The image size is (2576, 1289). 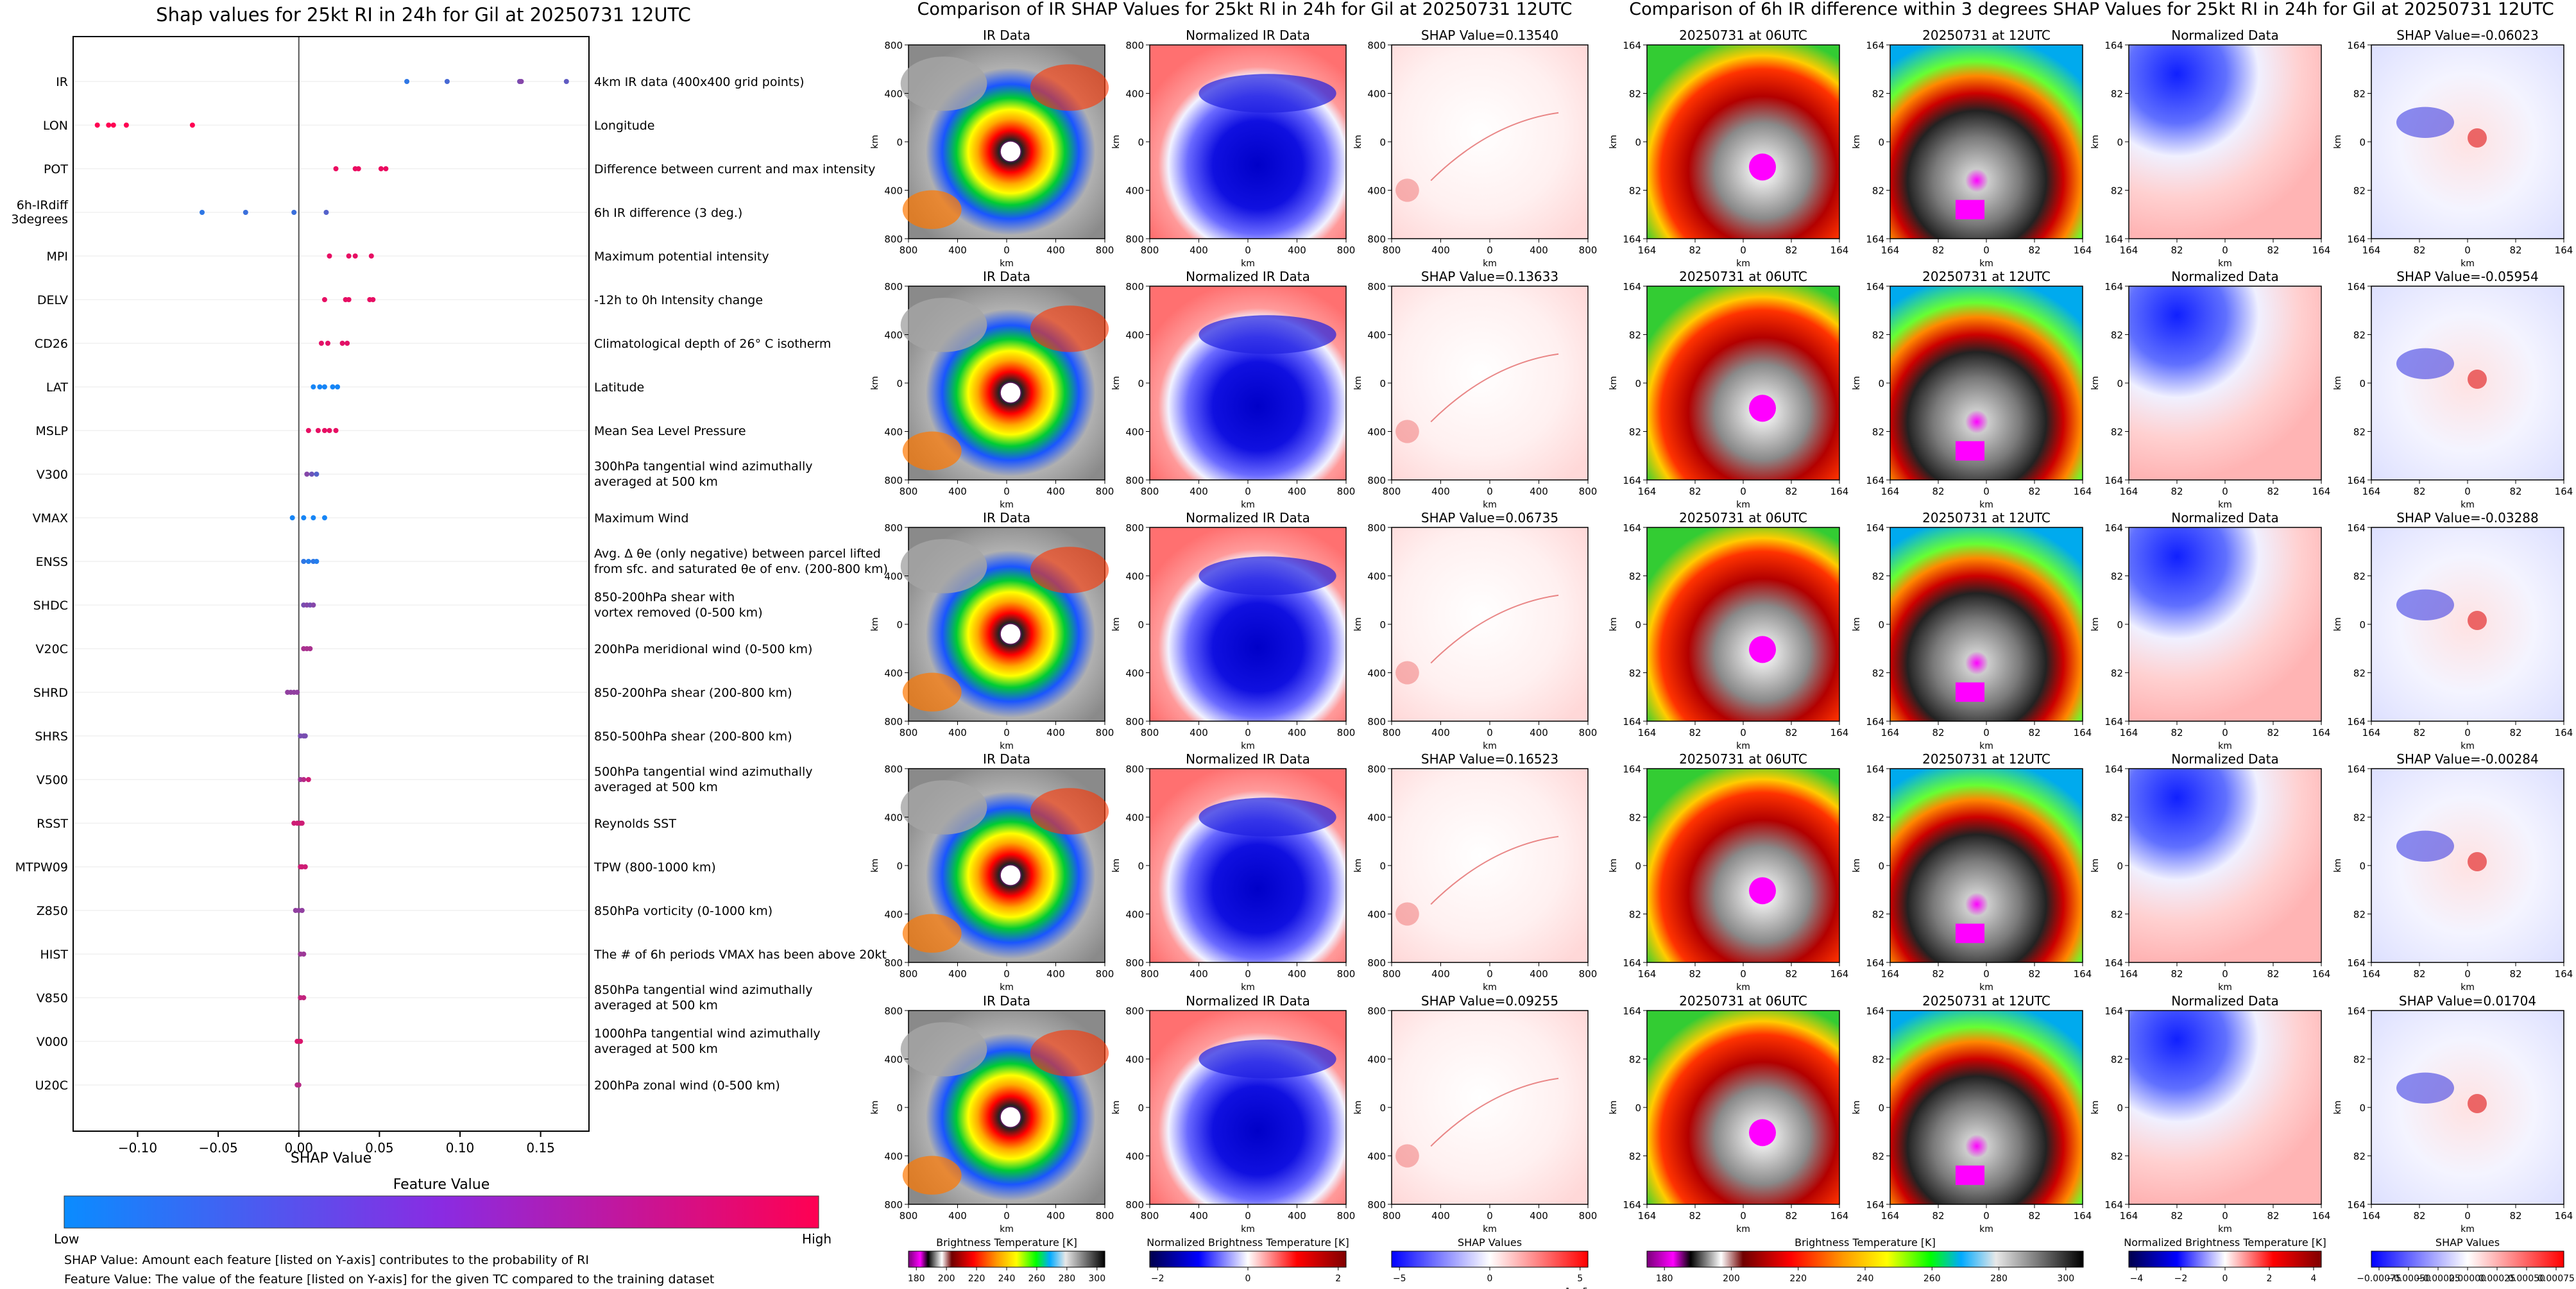 I want to click on ir-12utc-panel, so click(x=1986, y=866).